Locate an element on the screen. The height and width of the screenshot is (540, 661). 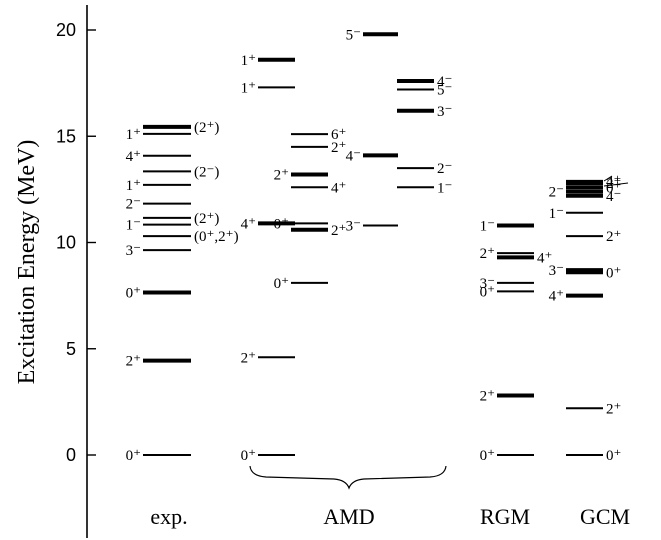
y-tick-label: 0 is located at coordinates (71, 455).